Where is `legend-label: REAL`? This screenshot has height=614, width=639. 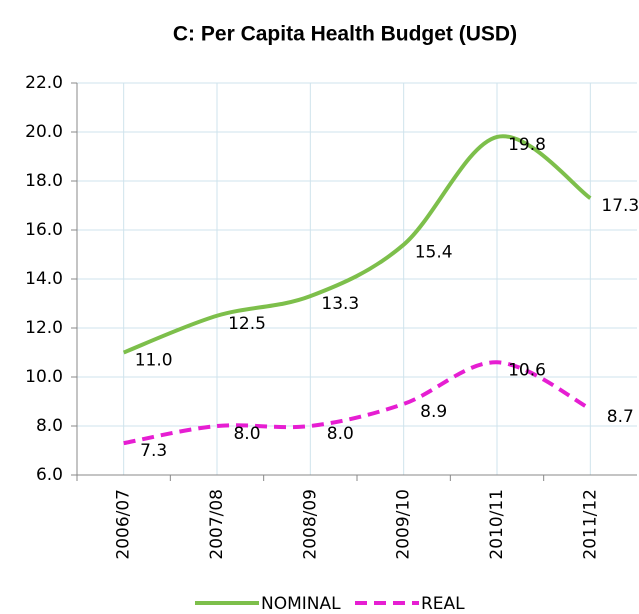
legend-label: REAL is located at coordinates (443, 604).